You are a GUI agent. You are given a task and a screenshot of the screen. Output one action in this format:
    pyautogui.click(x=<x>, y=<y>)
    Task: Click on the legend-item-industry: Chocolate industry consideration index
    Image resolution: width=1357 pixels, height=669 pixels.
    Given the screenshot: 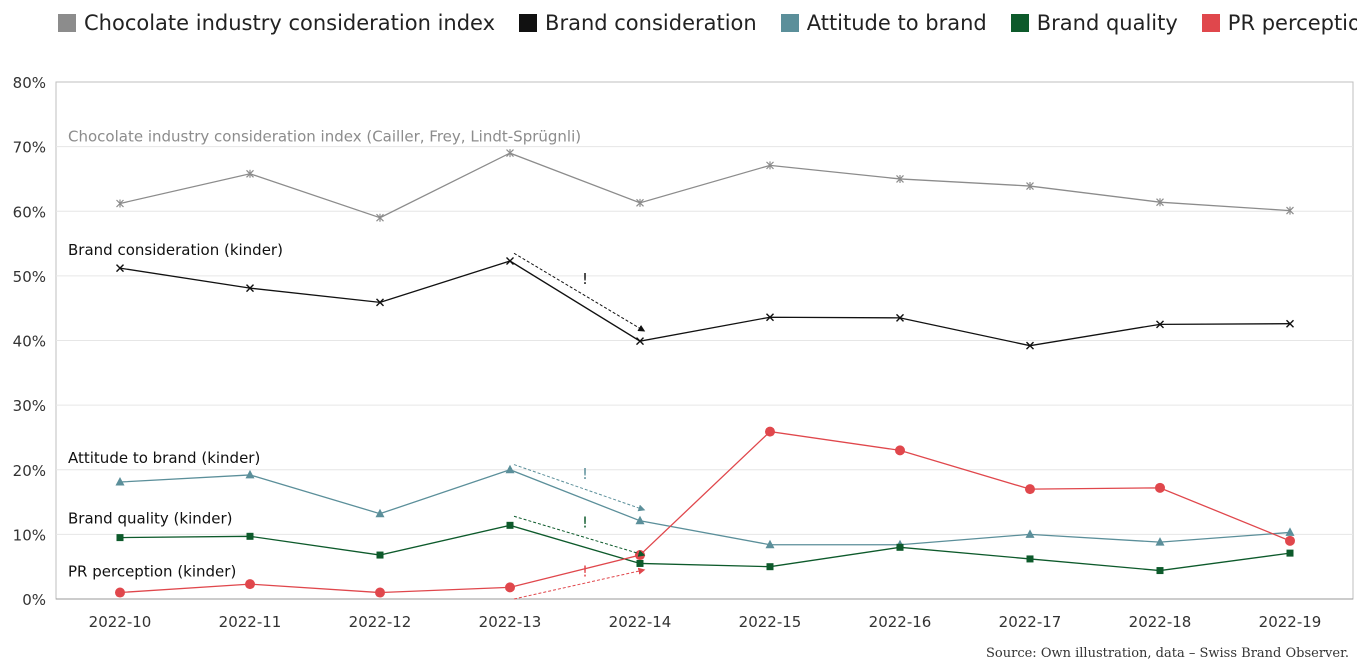 What is the action you would take?
    pyautogui.click(x=276, y=23)
    